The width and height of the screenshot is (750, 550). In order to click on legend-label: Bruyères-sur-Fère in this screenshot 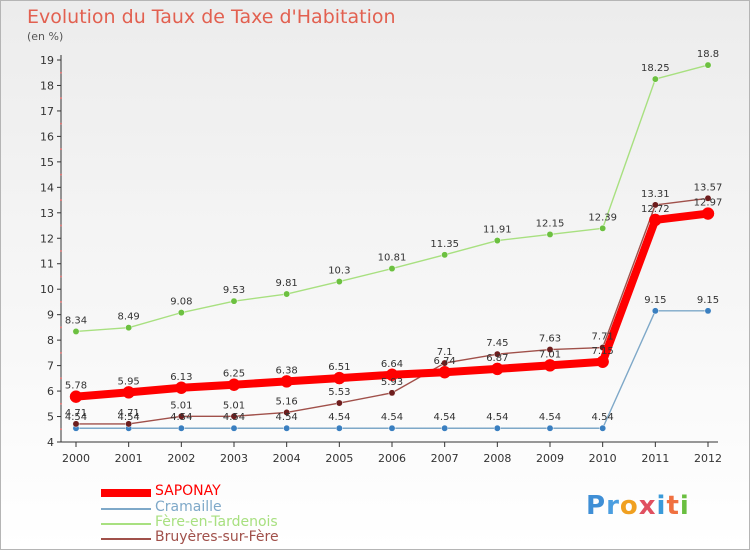, I will do `click(217, 537)`.